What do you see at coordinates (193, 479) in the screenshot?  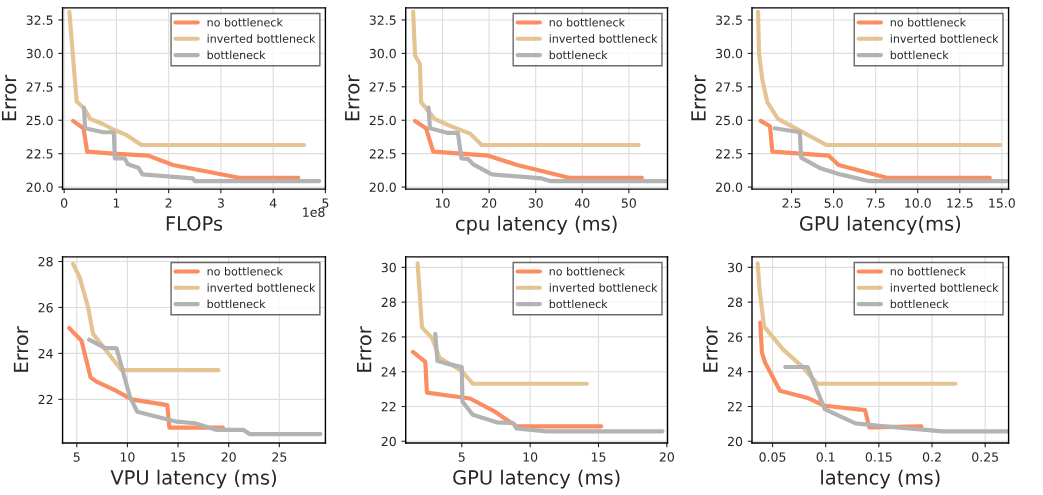 I see `x-axis-title: VPU latency (ms)` at bounding box center [193, 479].